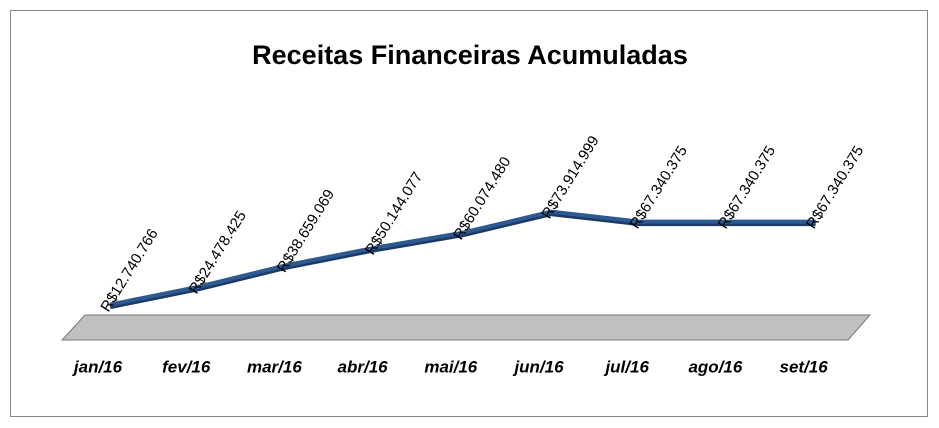  Describe the element at coordinates (626, 366) in the screenshot. I see `x-tick-label: jul/16` at that location.